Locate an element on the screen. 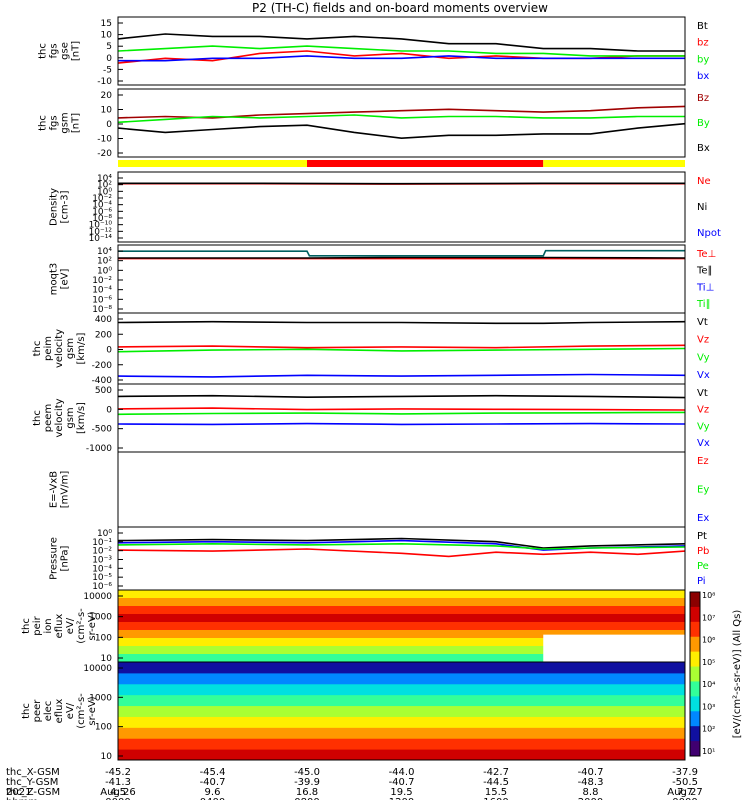 The image size is (750, 804). y-tick-label: 10⁰ is located at coordinates (104, 271).